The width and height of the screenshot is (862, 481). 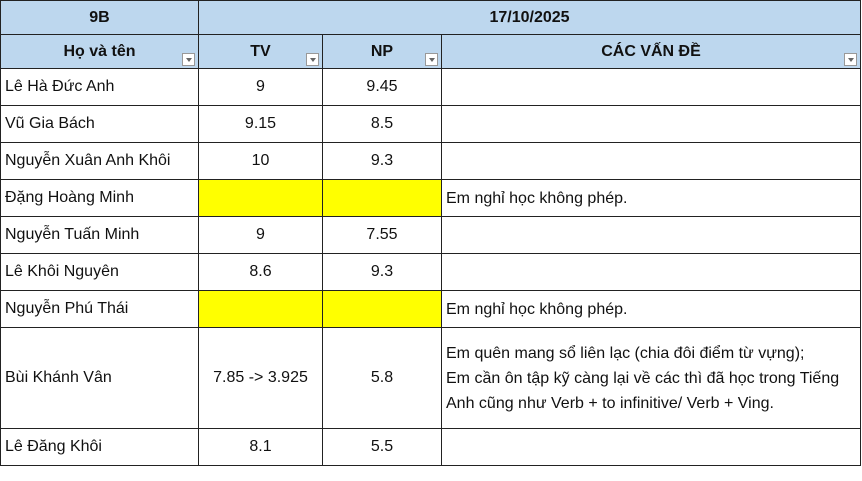 I want to click on table-row: Lê Hà Đức Anh 9 9.45, so click(x=430, y=87).